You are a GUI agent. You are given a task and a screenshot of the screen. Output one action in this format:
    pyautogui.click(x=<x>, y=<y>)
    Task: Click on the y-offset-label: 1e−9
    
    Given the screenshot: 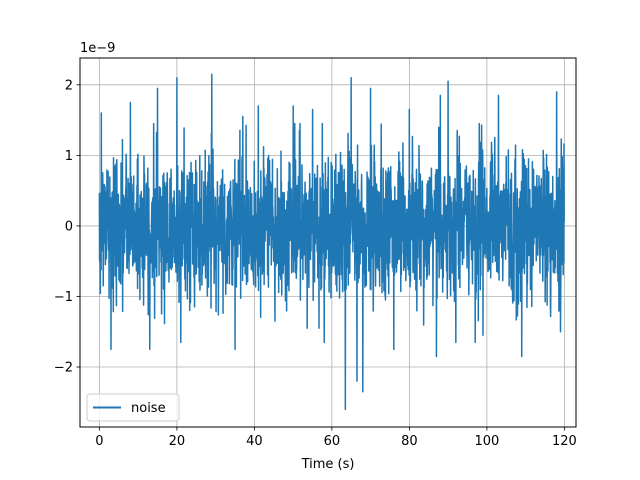 What is the action you would take?
    pyautogui.click(x=97, y=48)
    